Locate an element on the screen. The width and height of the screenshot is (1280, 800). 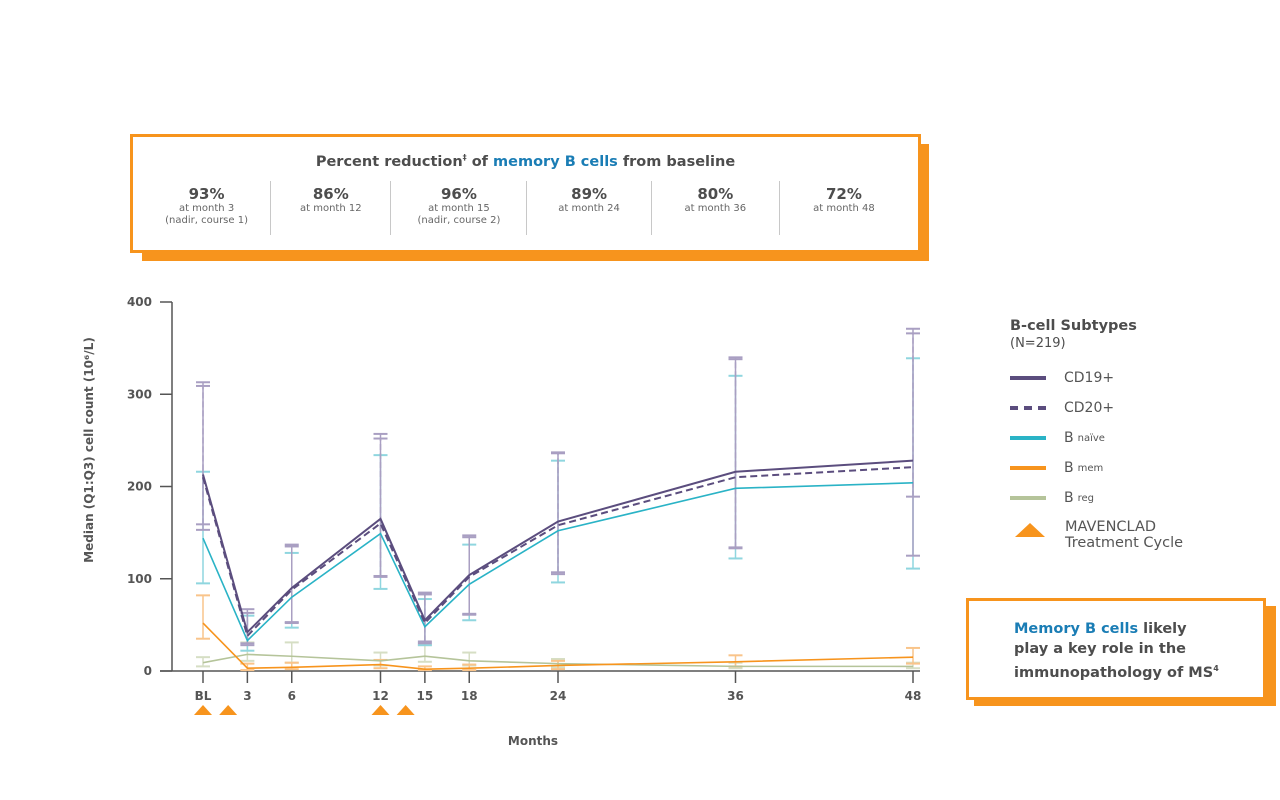
legend-label: CD20+ is located at coordinates (1089, 408).